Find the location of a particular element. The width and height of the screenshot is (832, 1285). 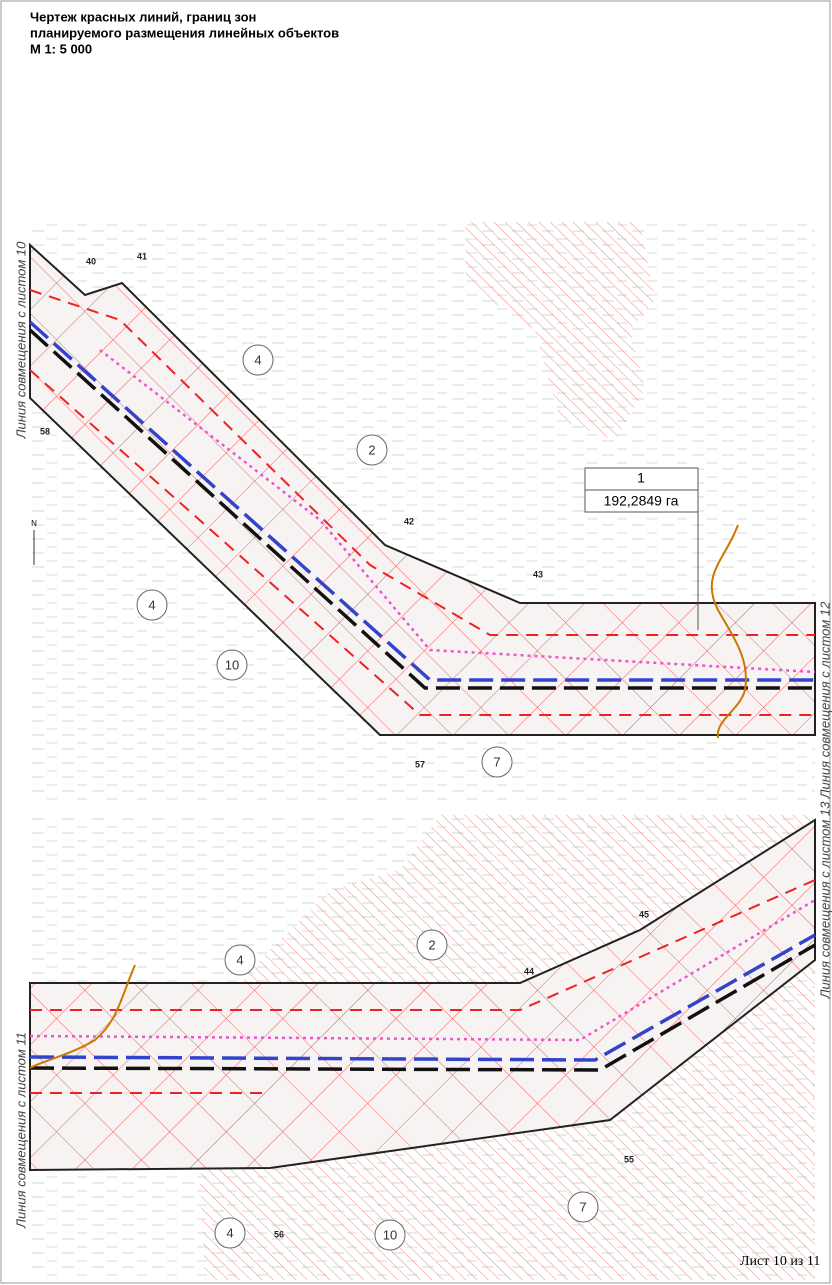

point-label: 58 is located at coordinates (45, 431).